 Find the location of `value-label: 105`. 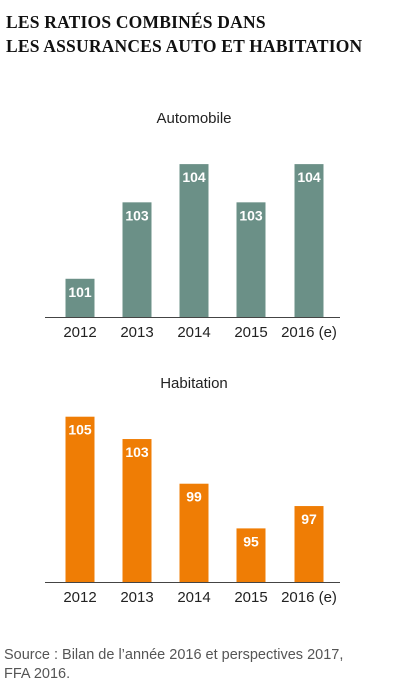

value-label: 105 is located at coordinates (80, 430).